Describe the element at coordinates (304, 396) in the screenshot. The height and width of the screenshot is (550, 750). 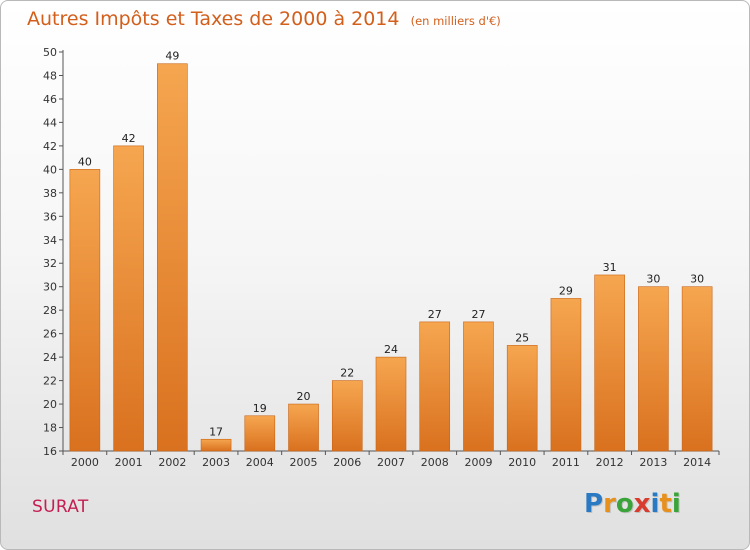
I see `bar-value-label: 20` at that location.